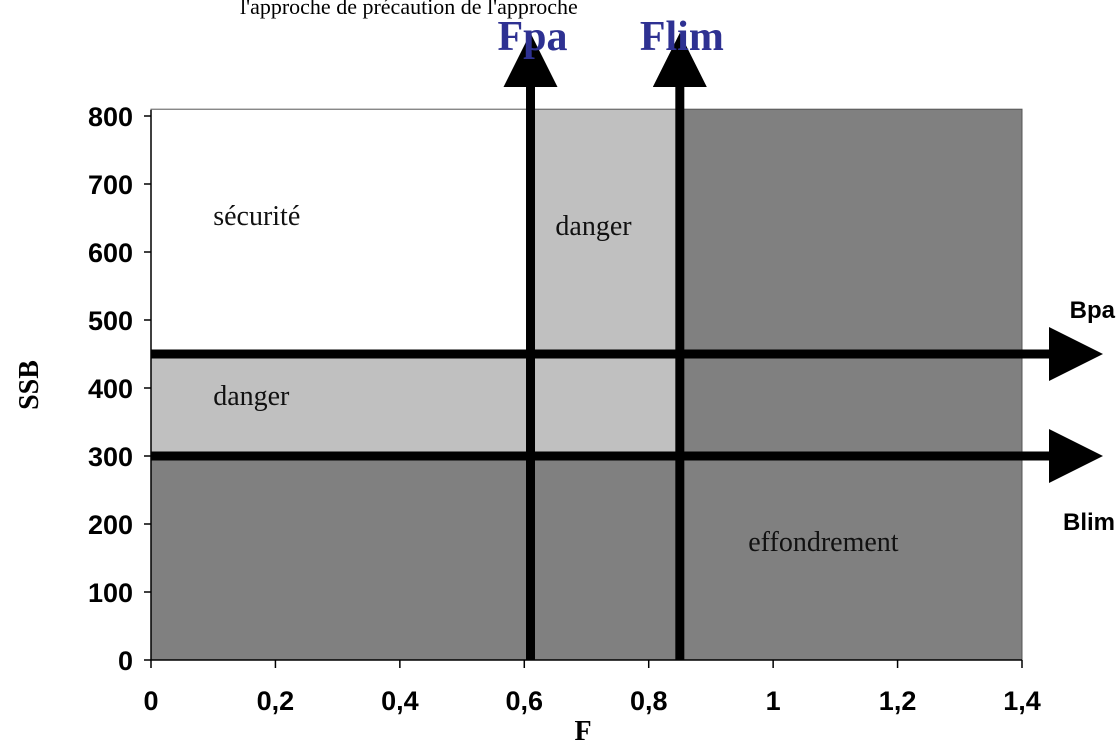 The image size is (1119, 749). What do you see at coordinates (251, 396) in the screenshot?
I see `region-label-2: danger` at bounding box center [251, 396].